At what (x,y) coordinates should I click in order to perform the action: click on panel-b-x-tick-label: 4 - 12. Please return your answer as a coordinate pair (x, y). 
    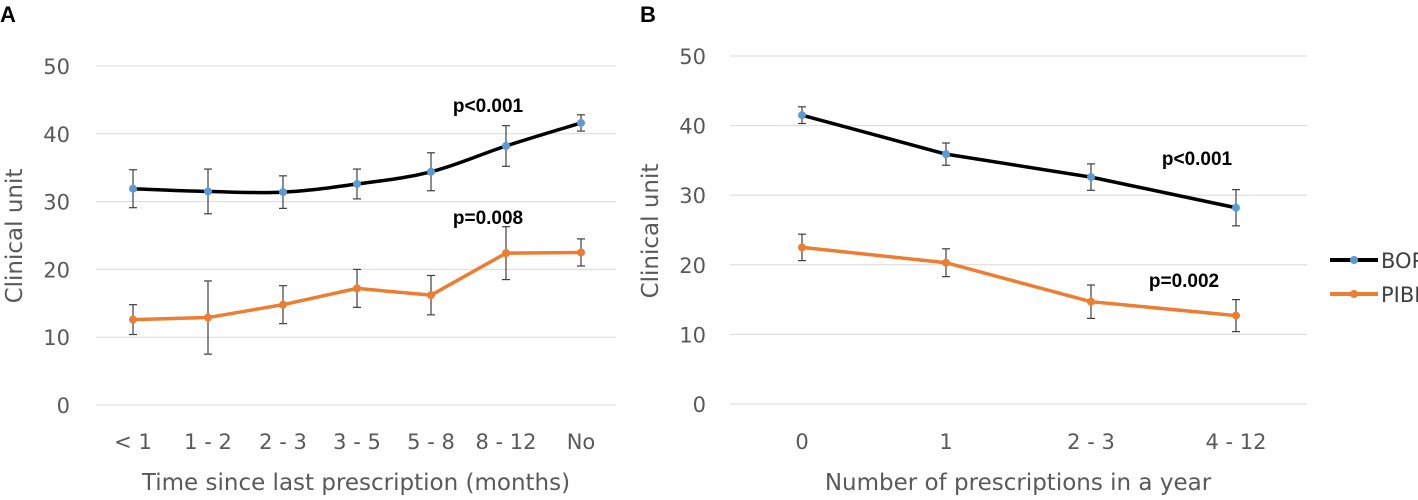
    Looking at the image, I should click on (1235, 442).